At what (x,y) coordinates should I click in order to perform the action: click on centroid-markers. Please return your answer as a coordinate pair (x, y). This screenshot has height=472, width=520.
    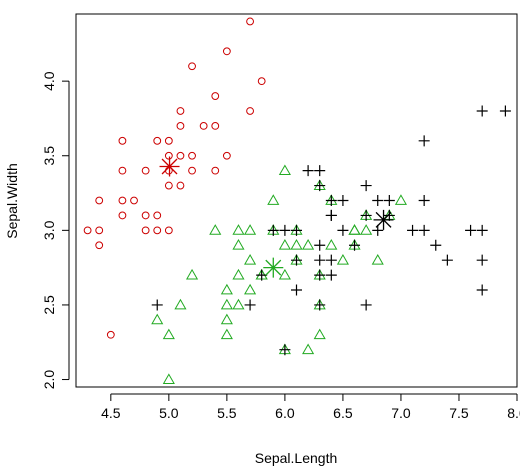
    Looking at the image, I should click on (276, 217).